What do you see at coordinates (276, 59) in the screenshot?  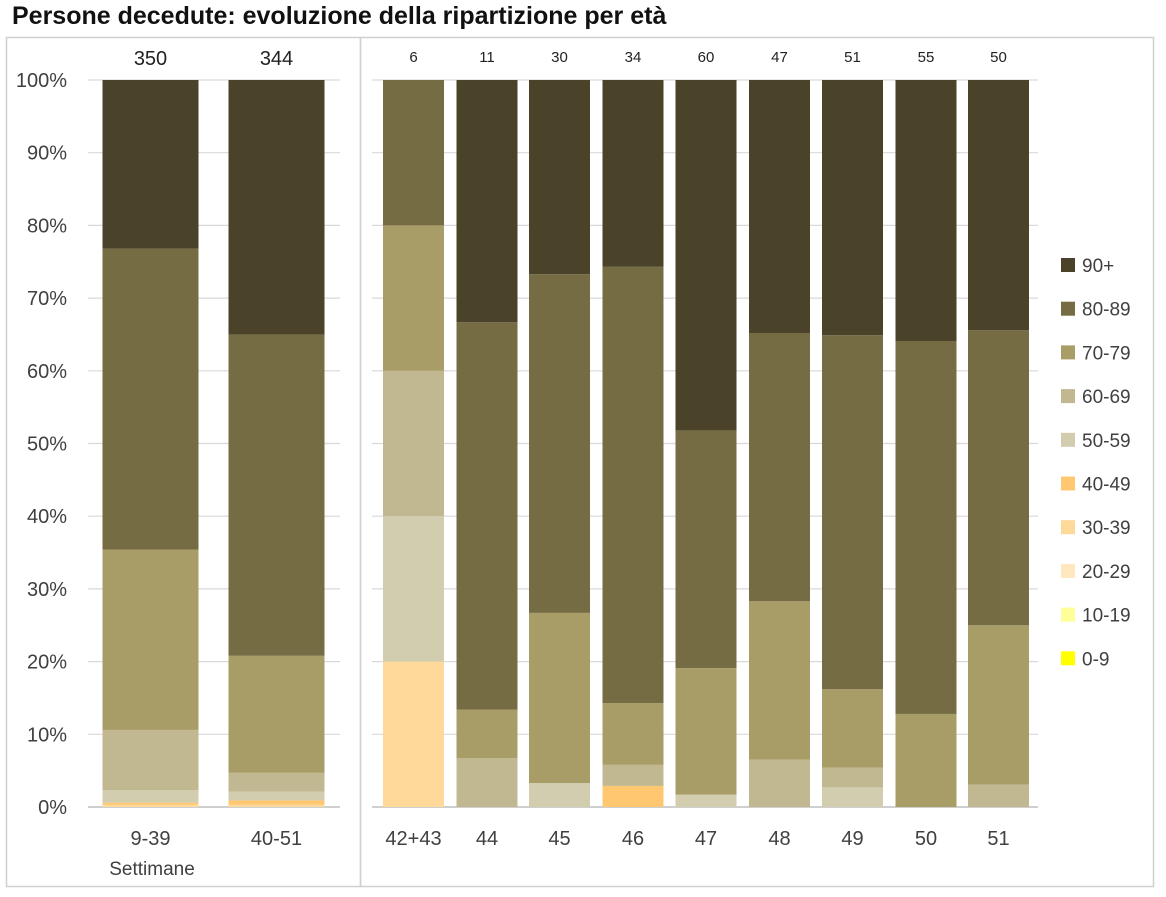 I see `total-label-40-51: 344` at bounding box center [276, 59].